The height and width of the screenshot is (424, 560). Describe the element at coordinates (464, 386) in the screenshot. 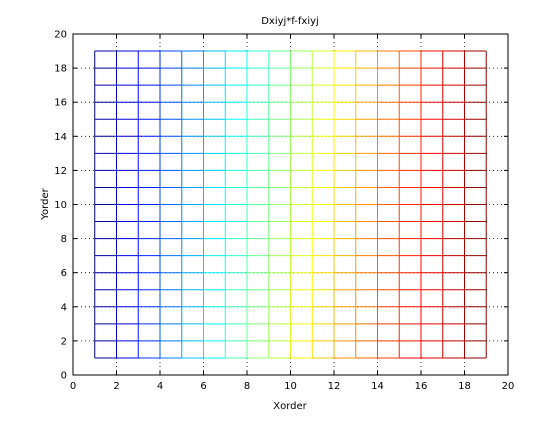

I see `x-tick-label: 18` at that location.